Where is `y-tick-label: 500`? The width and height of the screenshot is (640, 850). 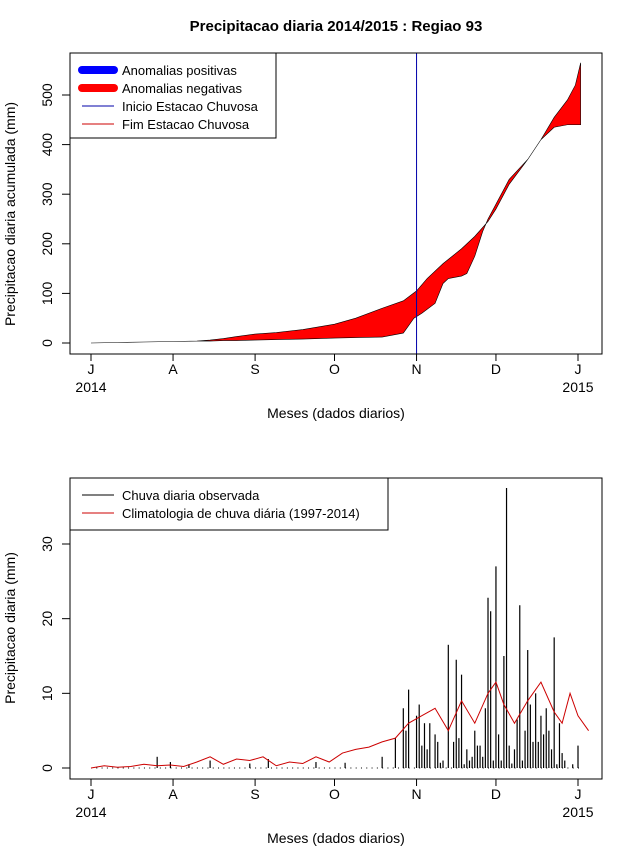
y-tick-label: 500 is located at coordinates (47, 95).